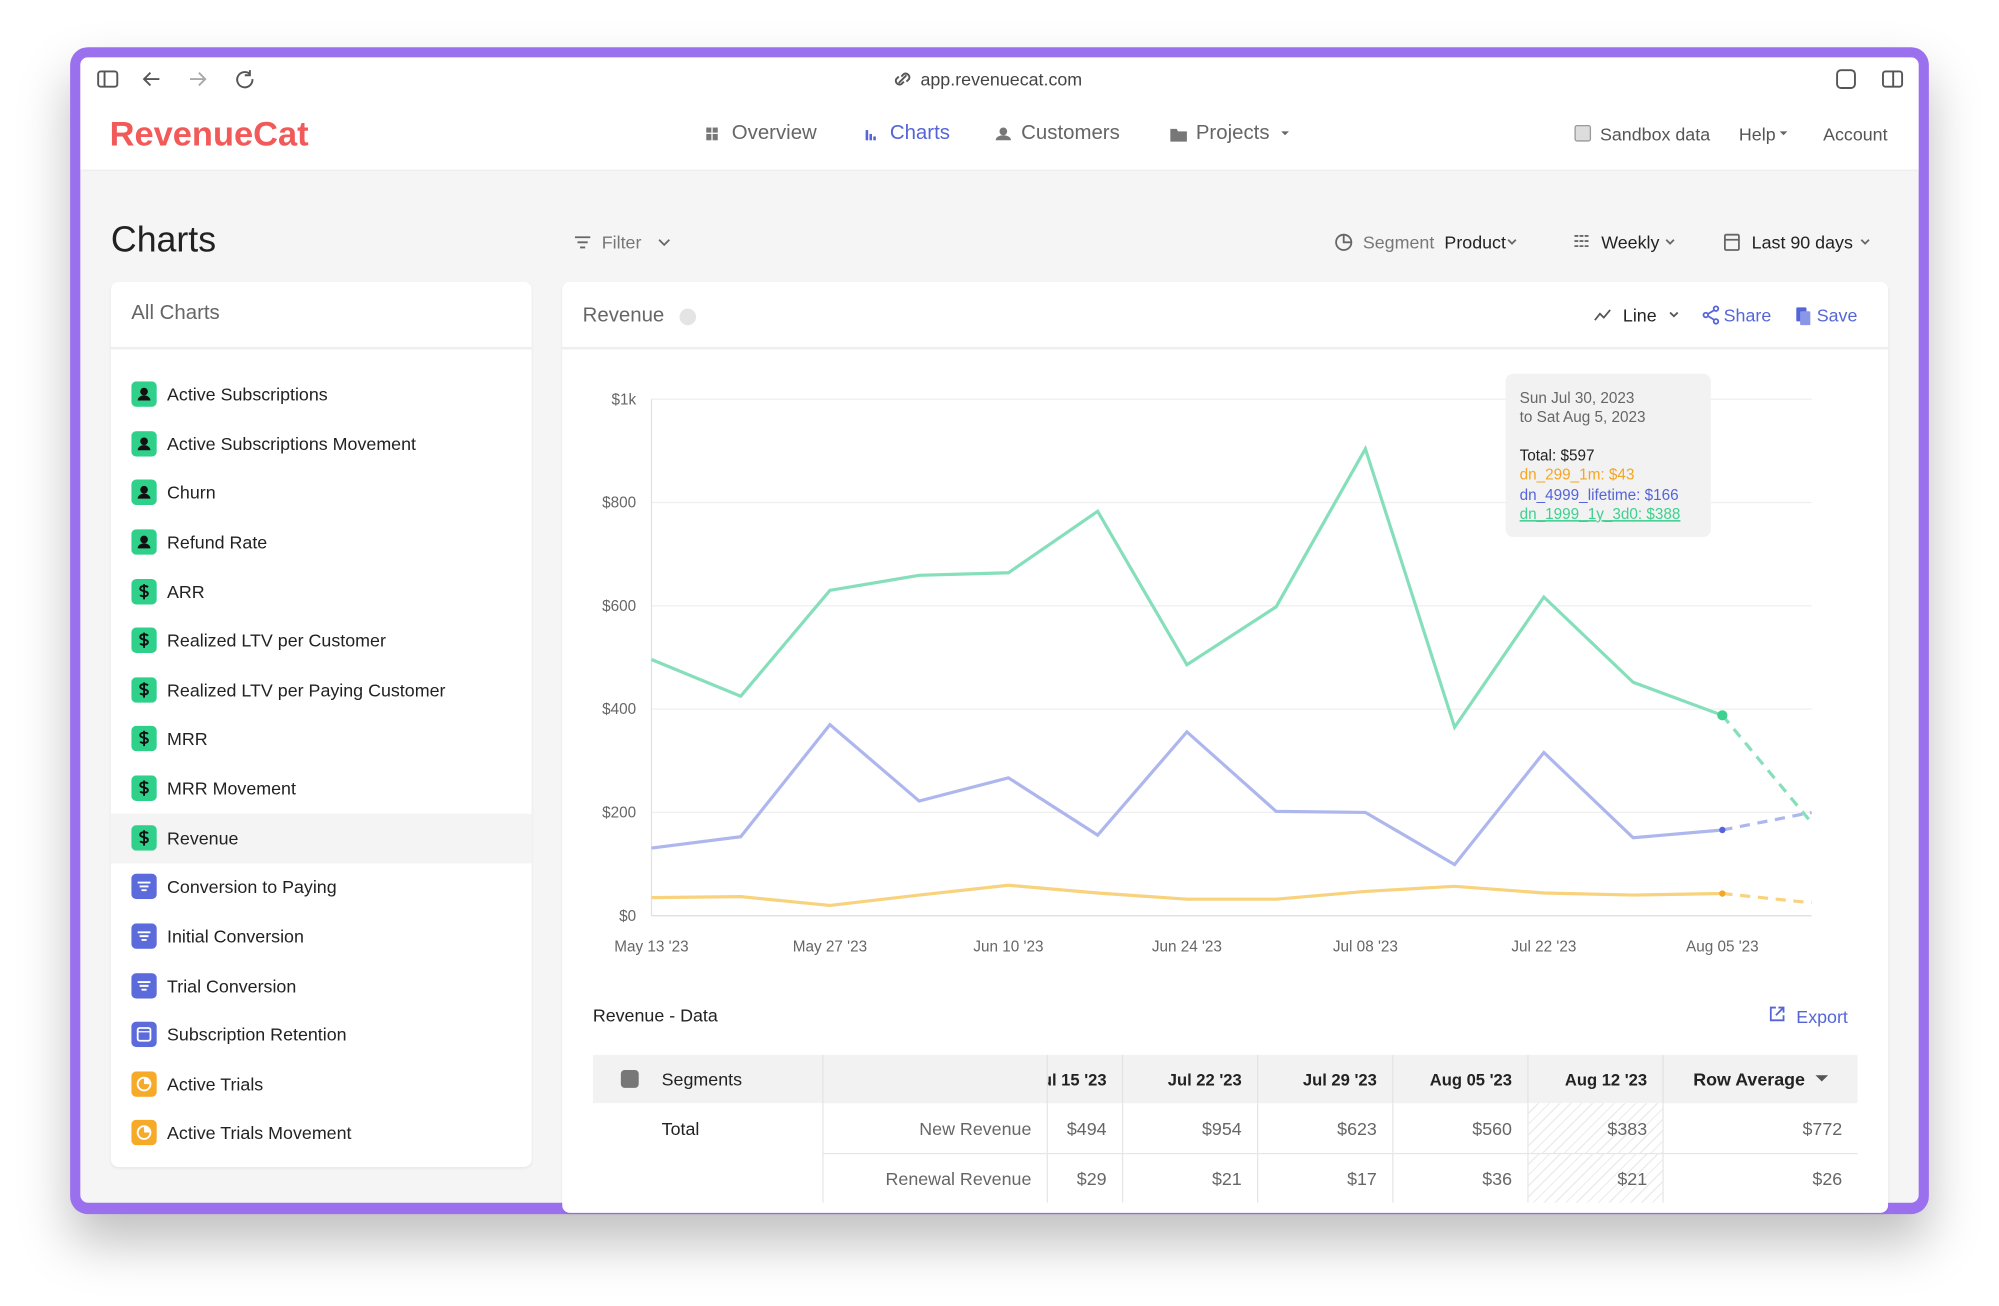 The height and width of the screenshot is (1306, 1999). What do you see at coordinates (621, 242) in the screenshot?
I see `filter: Filter` at bounding box center [621, 242].